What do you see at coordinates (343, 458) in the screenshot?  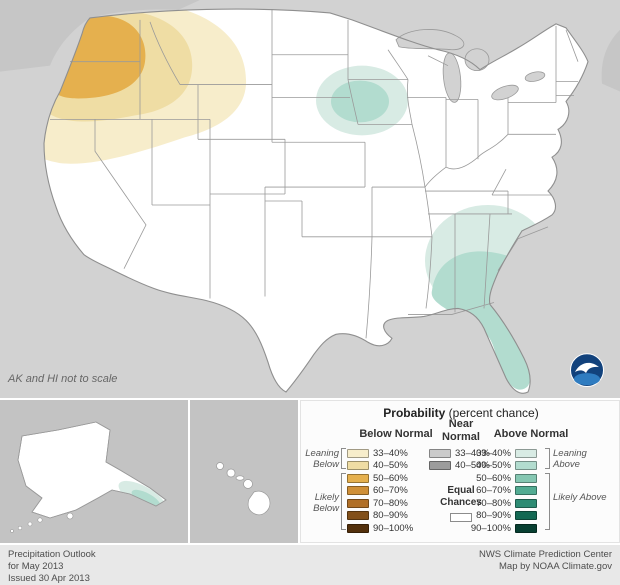 I see `leaning-below-bracket` at bounding box center [343, 458].